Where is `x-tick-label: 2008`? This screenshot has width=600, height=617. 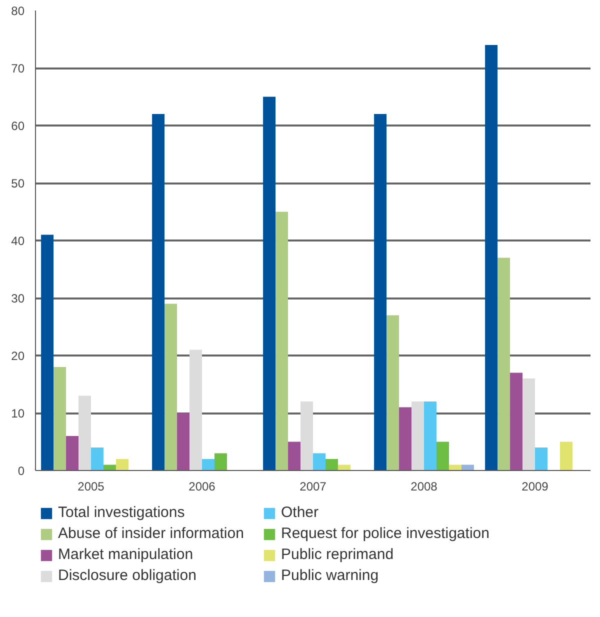 x-tick-label: 2008 is located at coordinates (424, 487).